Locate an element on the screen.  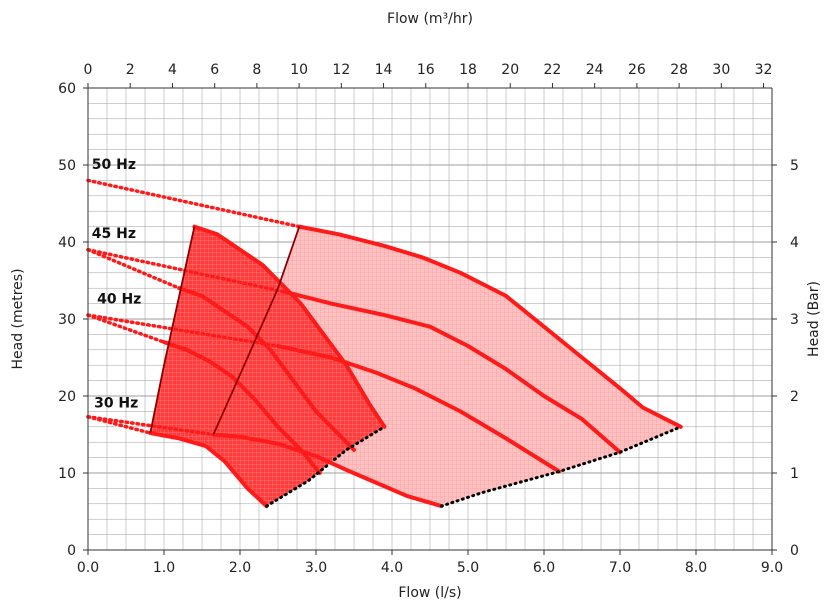
y-tick-label: 0 is located at coordinates (71, 551).